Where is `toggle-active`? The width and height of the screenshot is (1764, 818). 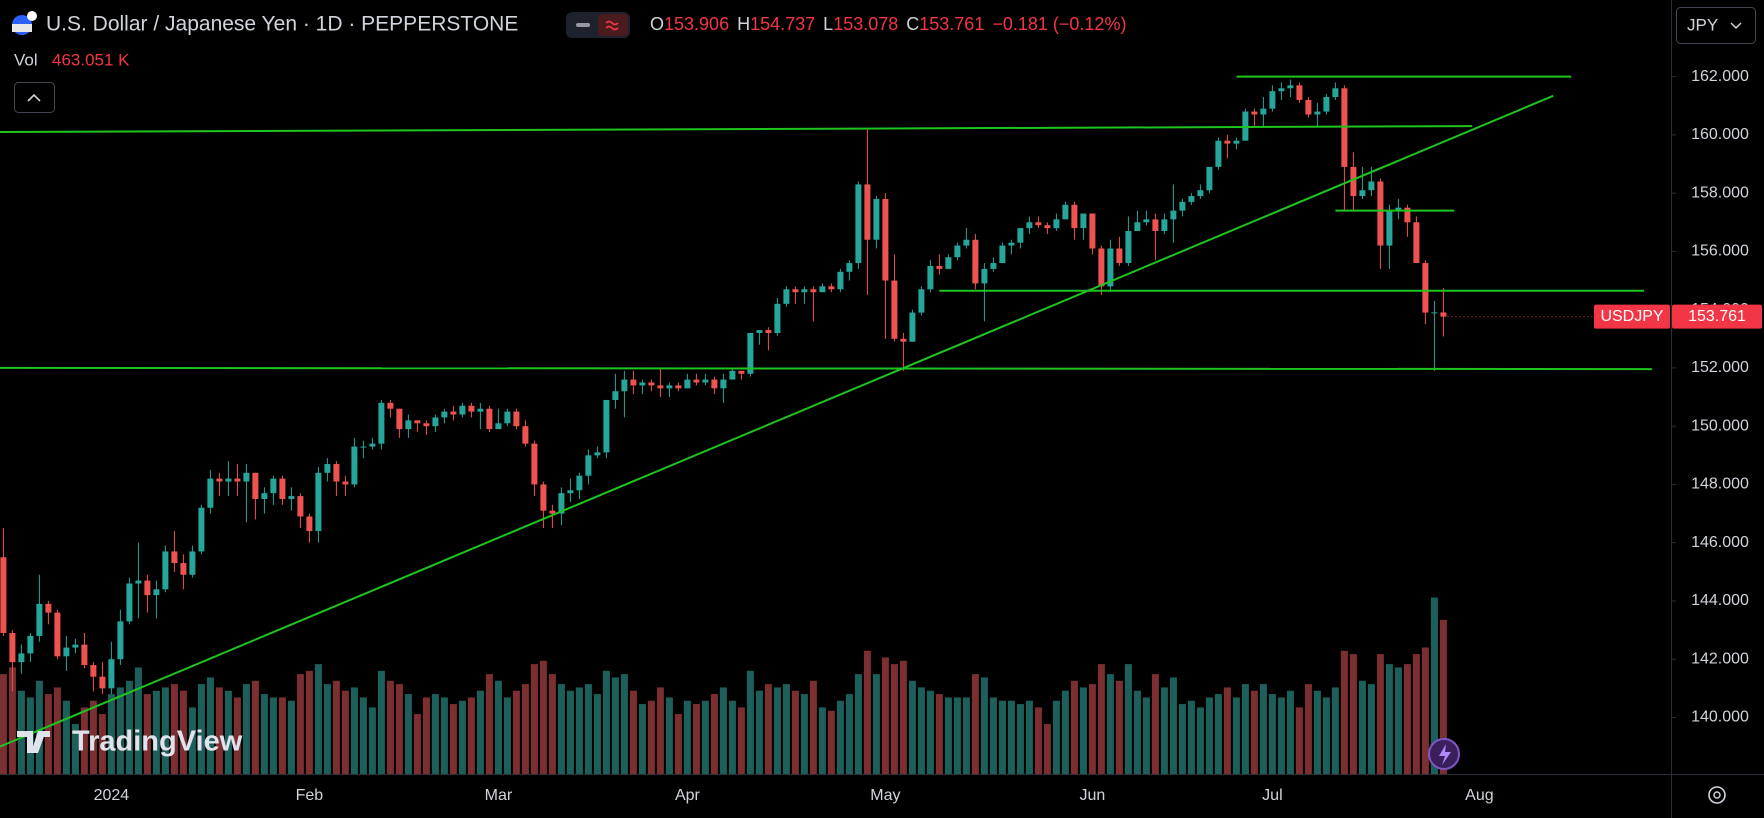 toggle-active is located at coordinates (613, 25).